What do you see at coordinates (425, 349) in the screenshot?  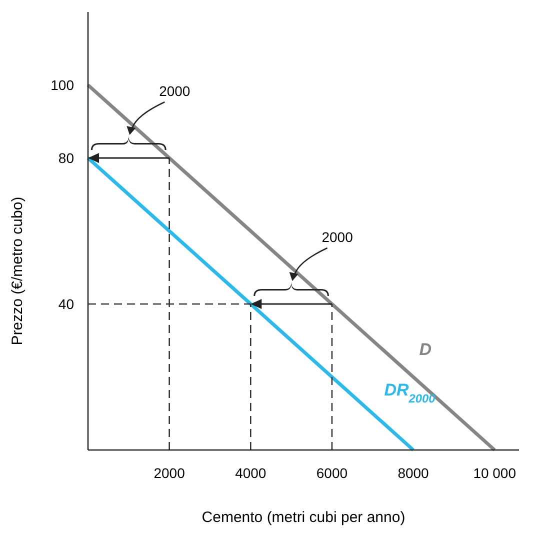 I see `series-label: D` at bounding box center [425, 349].